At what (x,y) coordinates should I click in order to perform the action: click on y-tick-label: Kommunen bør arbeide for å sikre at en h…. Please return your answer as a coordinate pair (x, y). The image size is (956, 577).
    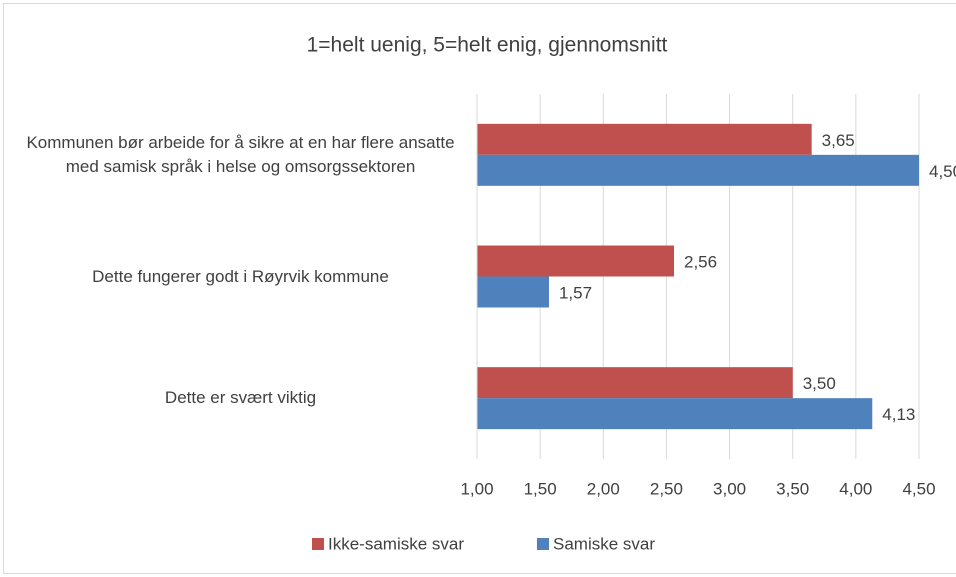
    Looking at the image, I should click on (240, 154).